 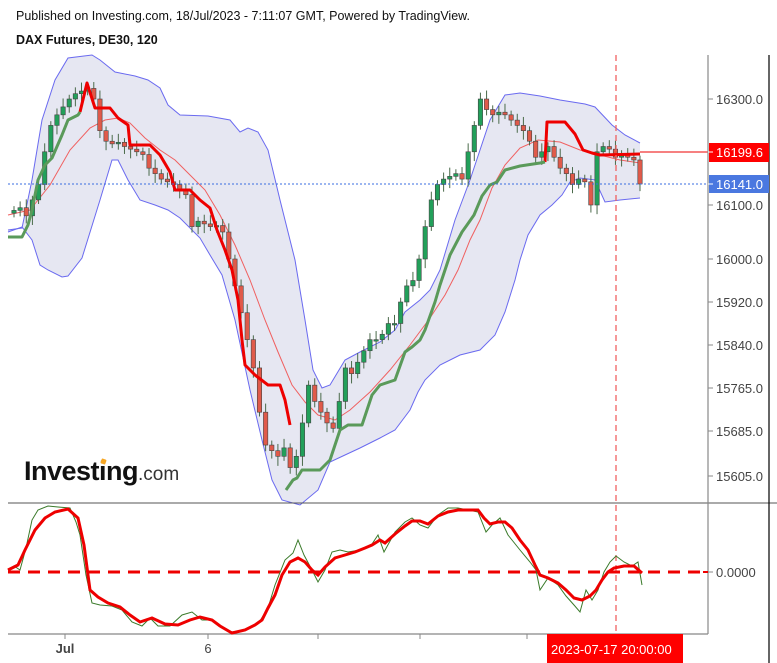 What do you see at coordinates (102, 471) in the screenshot?
I see `investing-logo: Investing.com` at bounding box center [102, 471].